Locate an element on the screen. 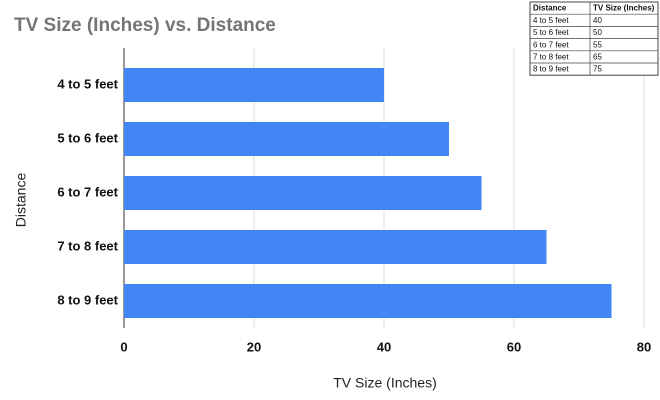  table-cell: 40 is located at coordinates (597, 20).